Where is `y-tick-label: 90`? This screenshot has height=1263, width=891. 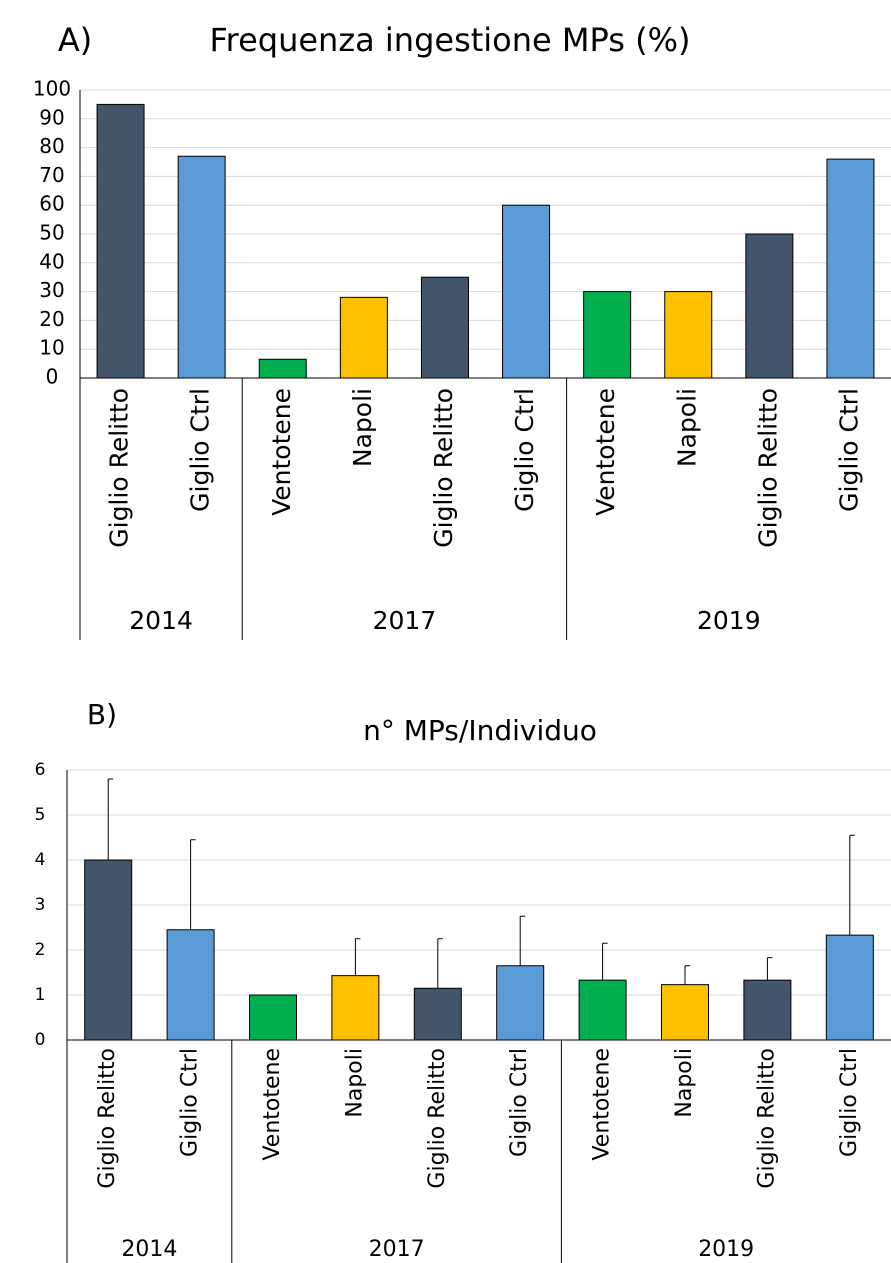
y-tick-label: 90 is located at coordinates (51, 117).